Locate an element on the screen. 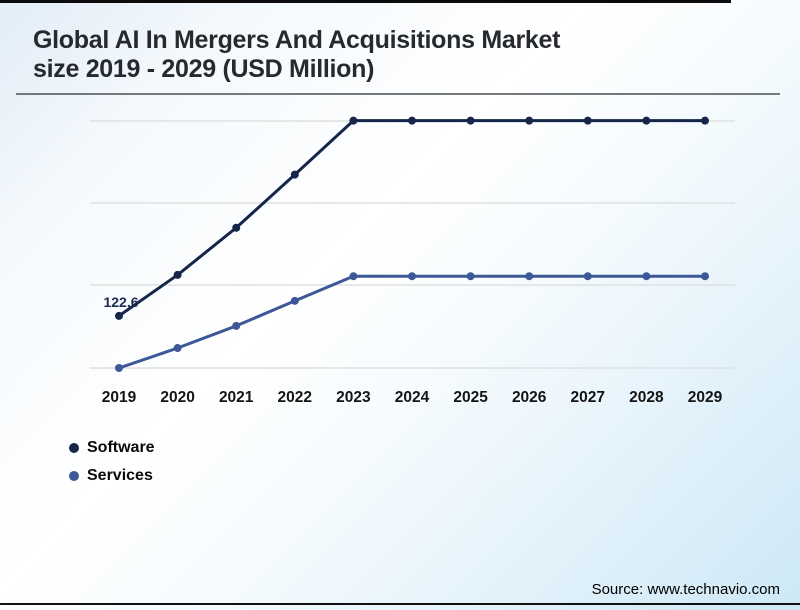 Image resolution: width=800 pixels, height=610 pixels. legend-item-services: Services is located at coordinates (112, 476).